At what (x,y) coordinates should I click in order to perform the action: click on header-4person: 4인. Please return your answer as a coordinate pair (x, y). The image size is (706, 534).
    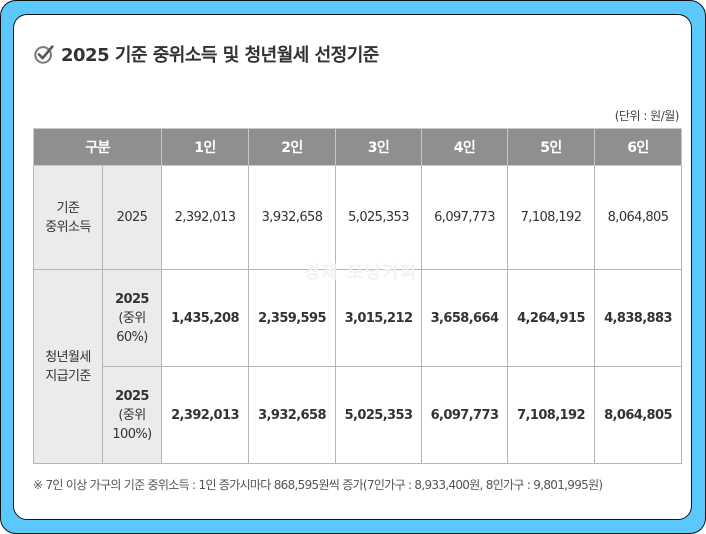
    Looking at the image, I should click on (464, 147).